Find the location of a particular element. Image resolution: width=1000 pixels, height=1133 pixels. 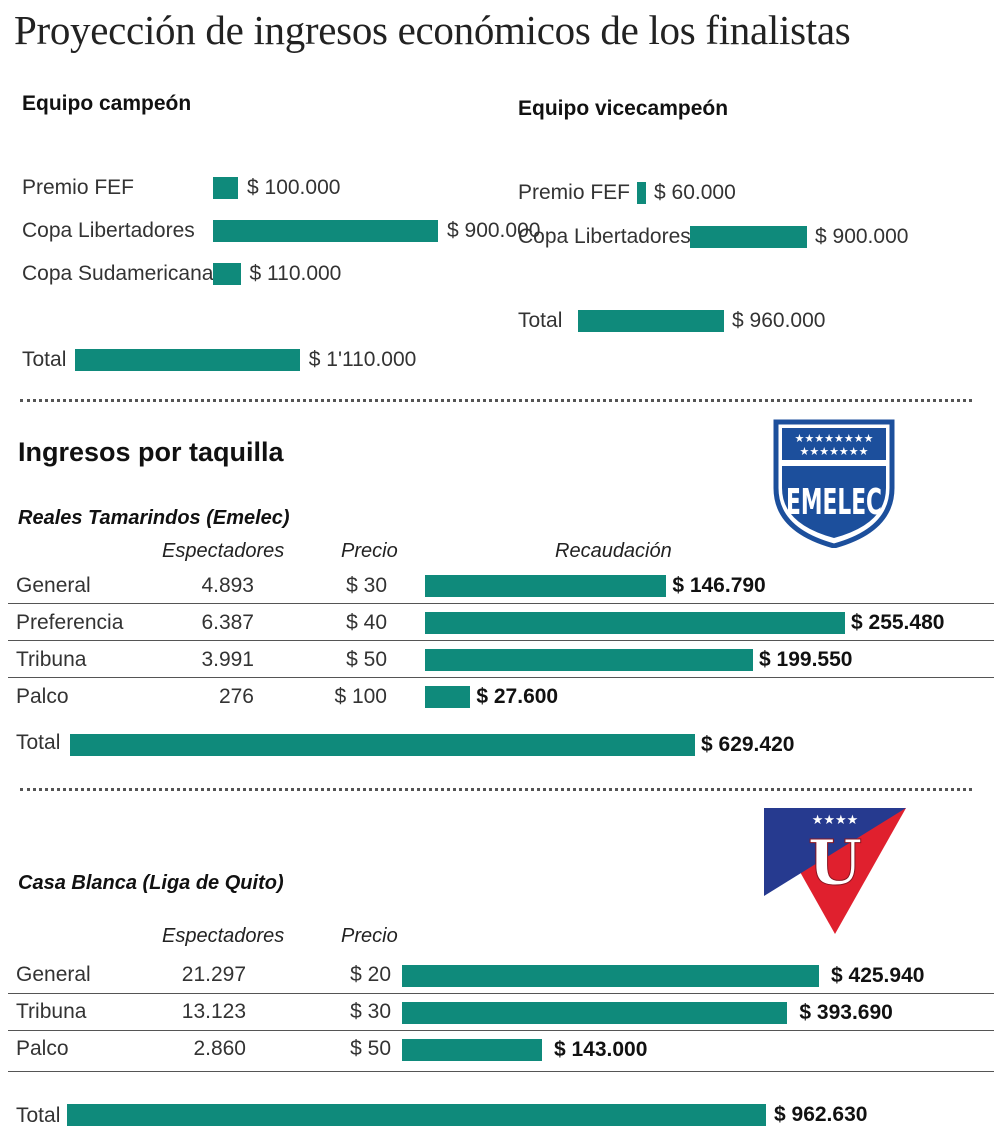

ldu-spectators: 13.123 is located at coordinates (213, 1011).